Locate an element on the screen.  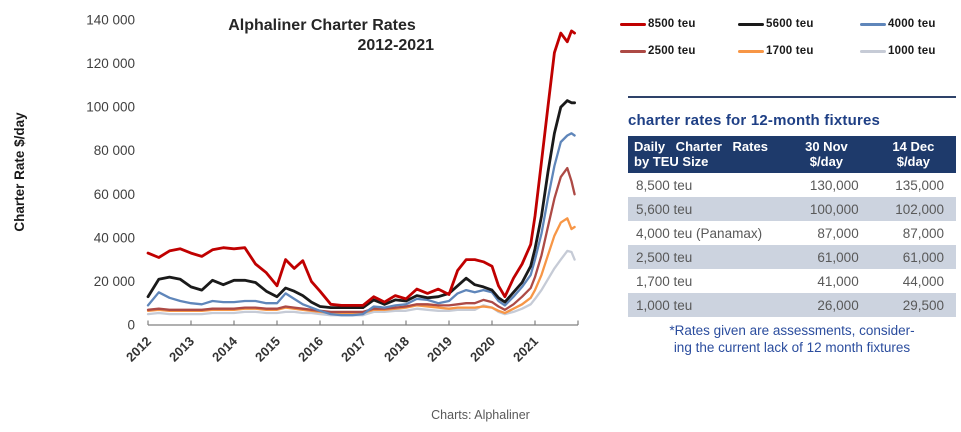
x-tick-label: 2016 is located at coordinates (310, 349).